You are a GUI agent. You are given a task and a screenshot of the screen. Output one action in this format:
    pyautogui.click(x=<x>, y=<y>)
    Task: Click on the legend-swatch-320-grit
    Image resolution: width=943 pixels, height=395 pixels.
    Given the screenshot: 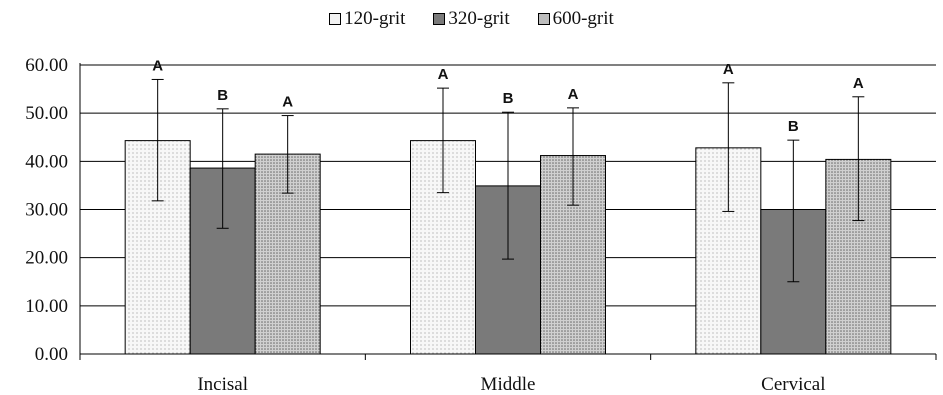 What is the action you would take?
    pyautogui.click(x=439, y=19)
    